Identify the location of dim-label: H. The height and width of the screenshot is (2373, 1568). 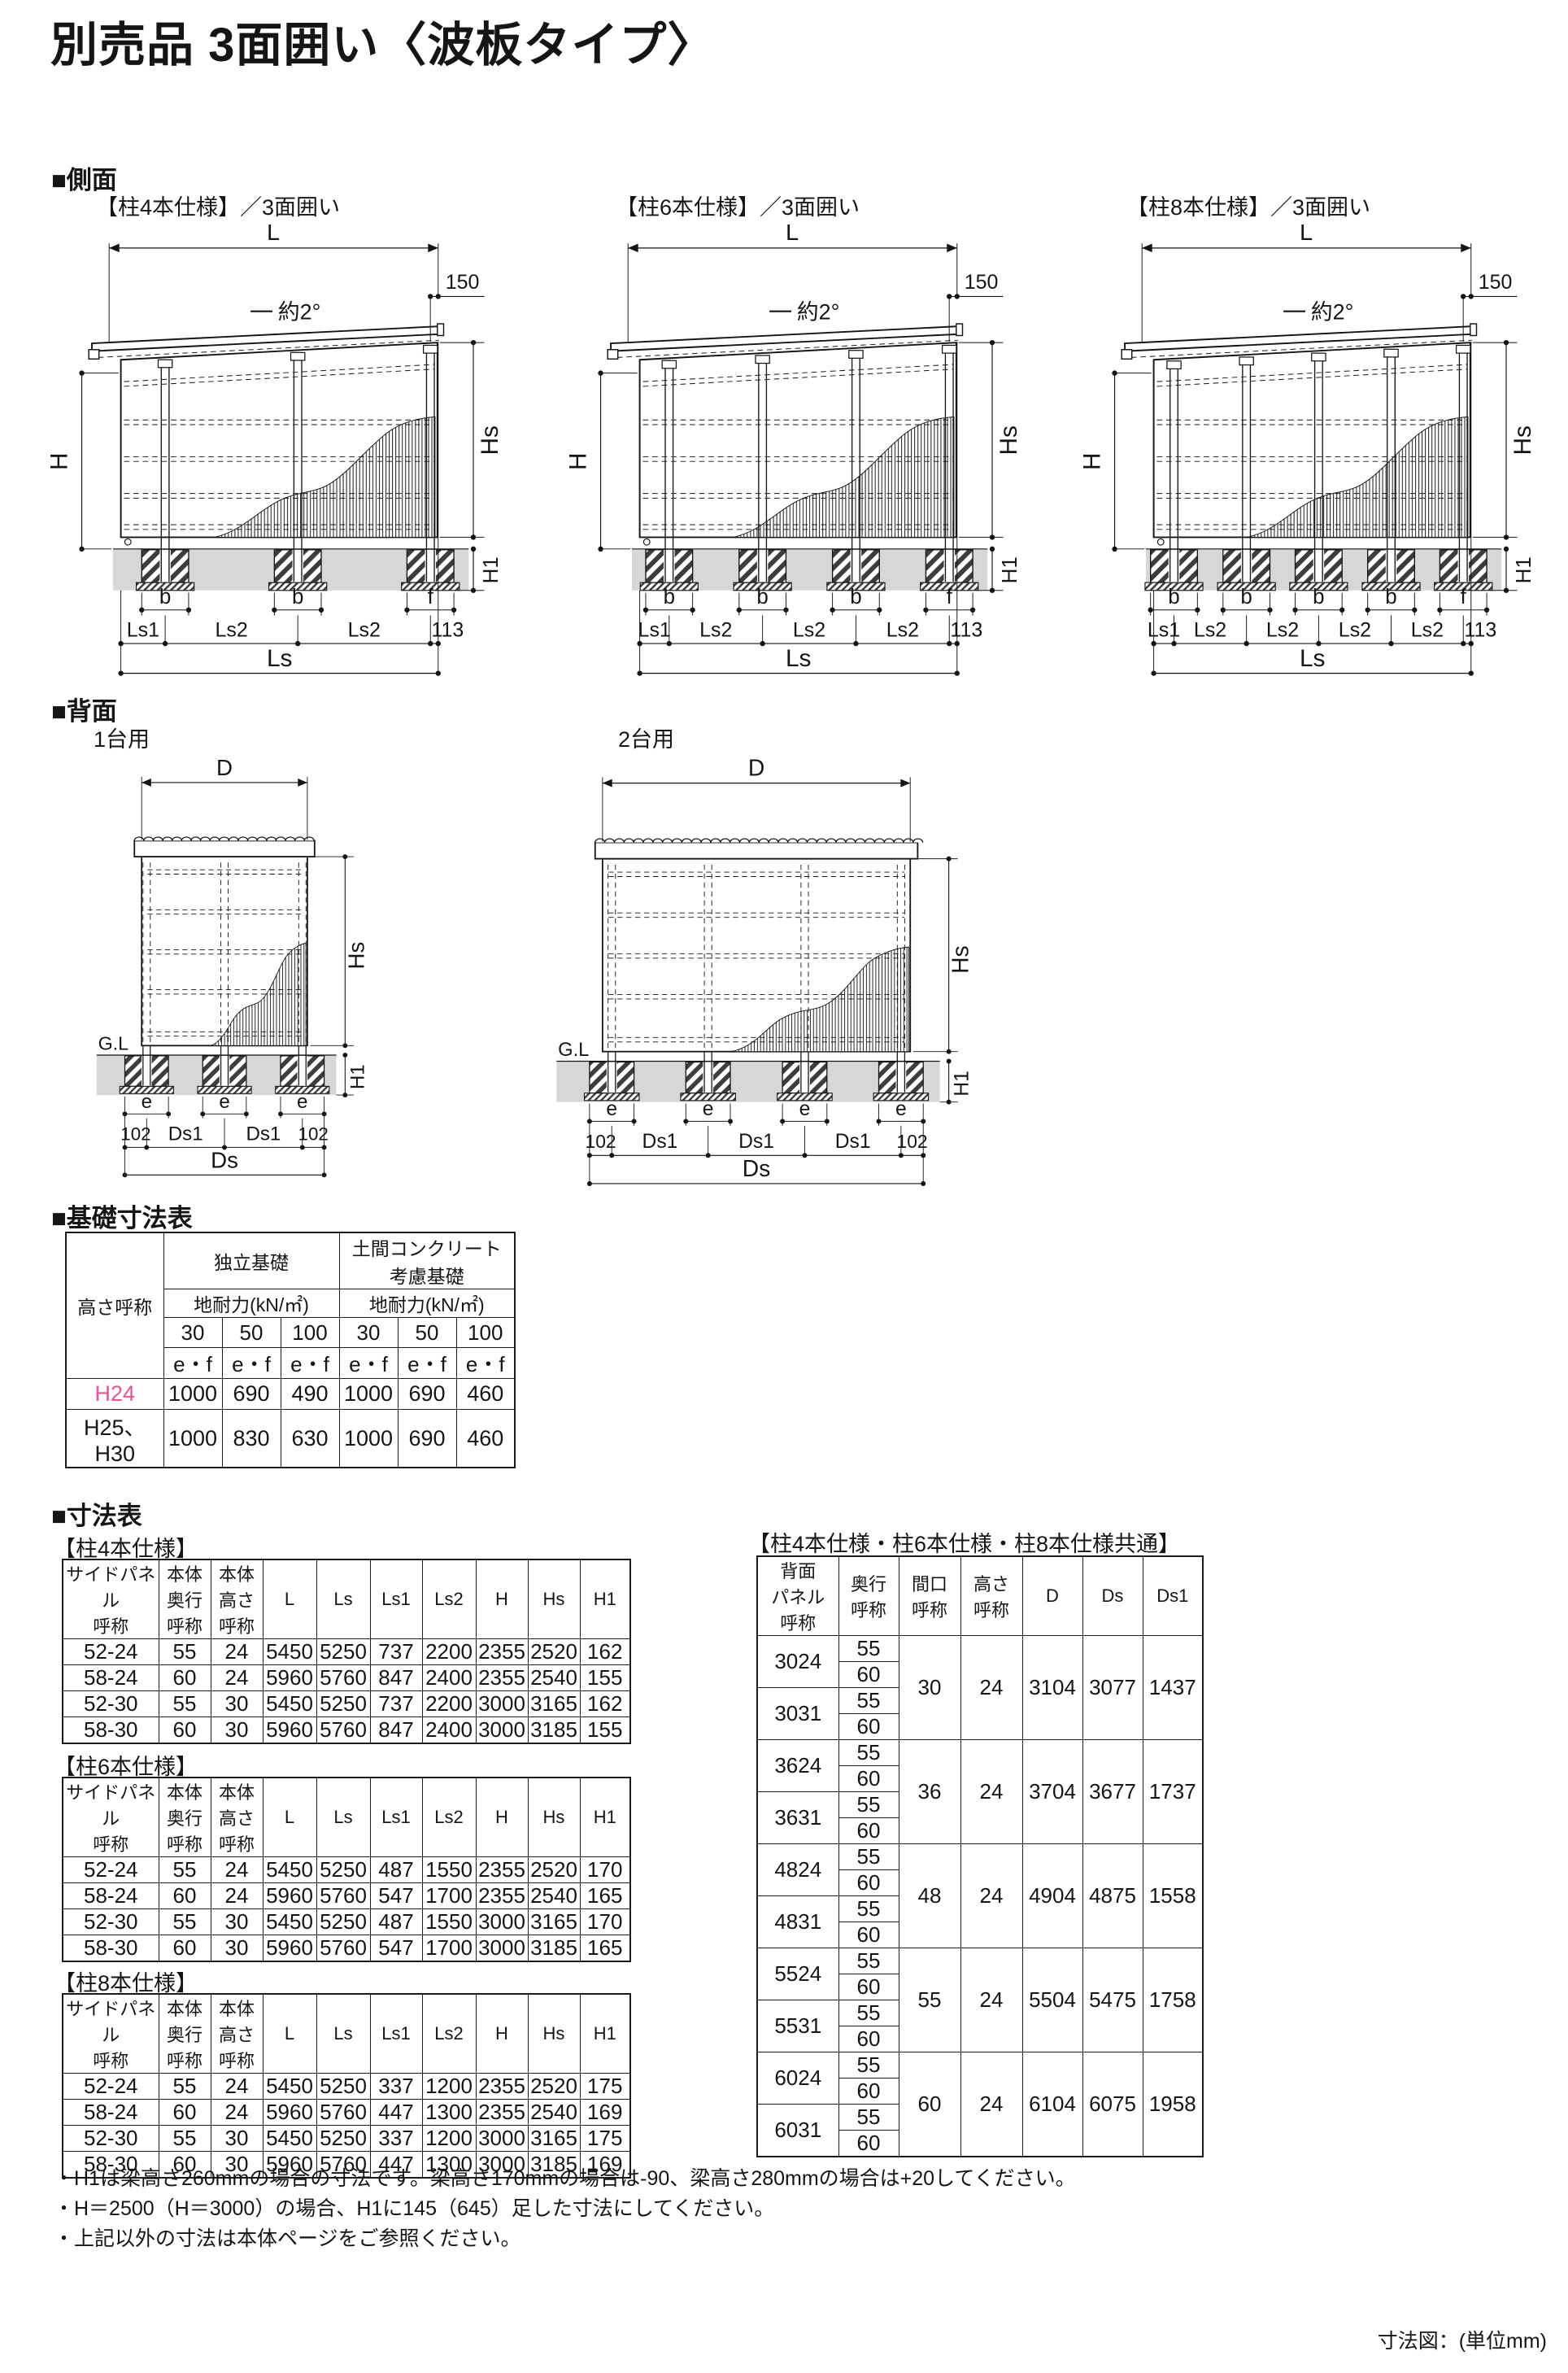
(59, 461).